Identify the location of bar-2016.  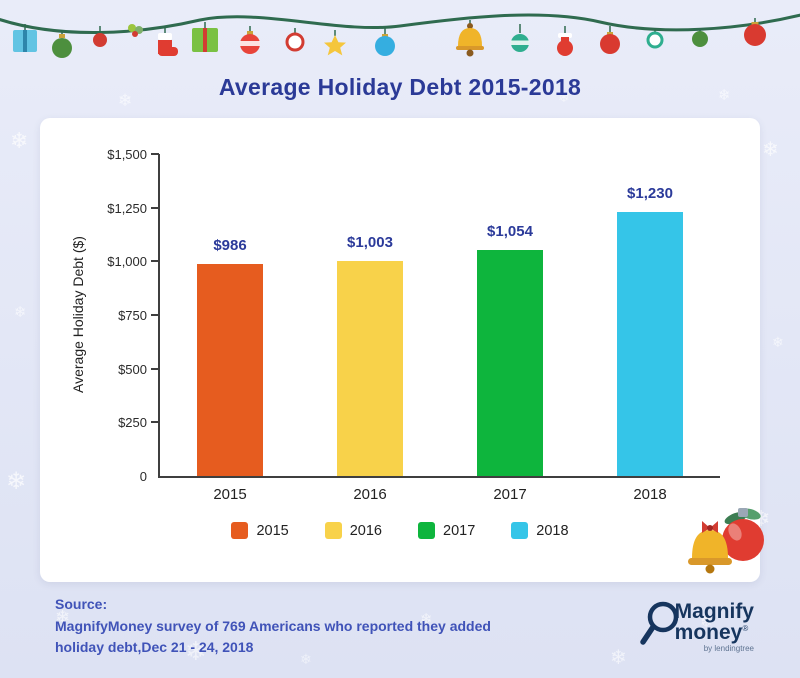
(370, 368).